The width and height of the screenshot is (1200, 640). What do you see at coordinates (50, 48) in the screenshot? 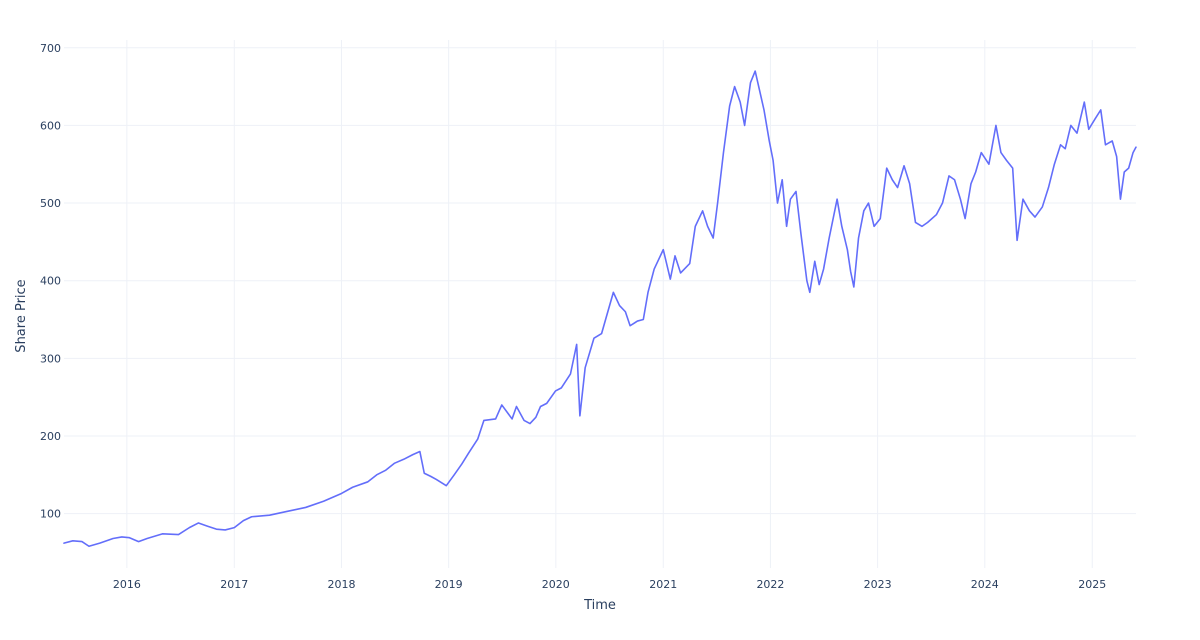
I see `y-tick-label: 700` at bounding box center [50, 48].